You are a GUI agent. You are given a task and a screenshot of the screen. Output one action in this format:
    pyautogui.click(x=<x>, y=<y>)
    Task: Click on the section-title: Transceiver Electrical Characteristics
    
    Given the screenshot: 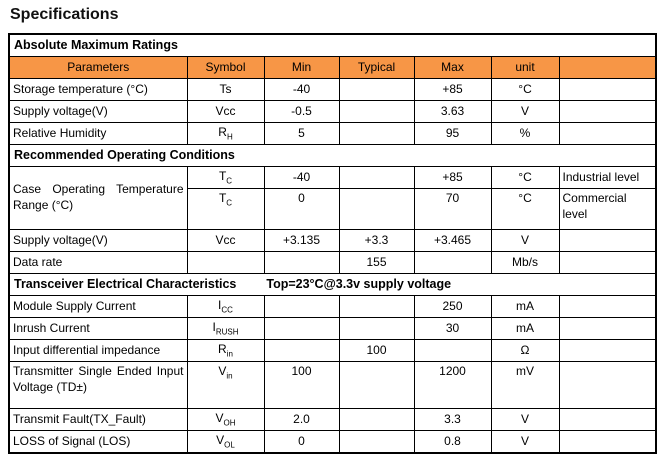 What is the action you would take?
    pyautogui.click(x=125, y=284)
    